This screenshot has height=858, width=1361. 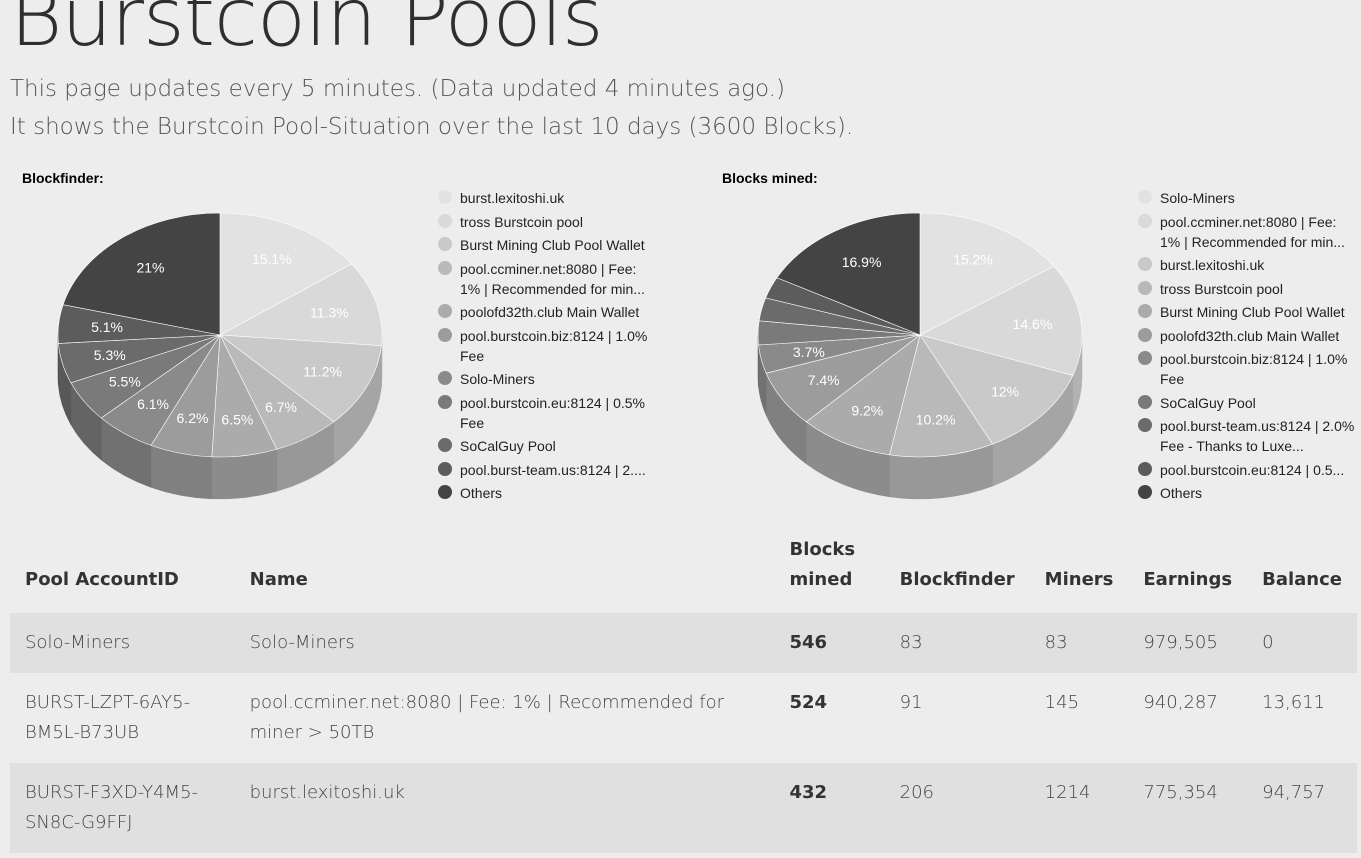 What do you see at coordinates (1302, 579) in the screenshot?
I see `column-header-balance: Balance` at bounding box center [1302, 579].